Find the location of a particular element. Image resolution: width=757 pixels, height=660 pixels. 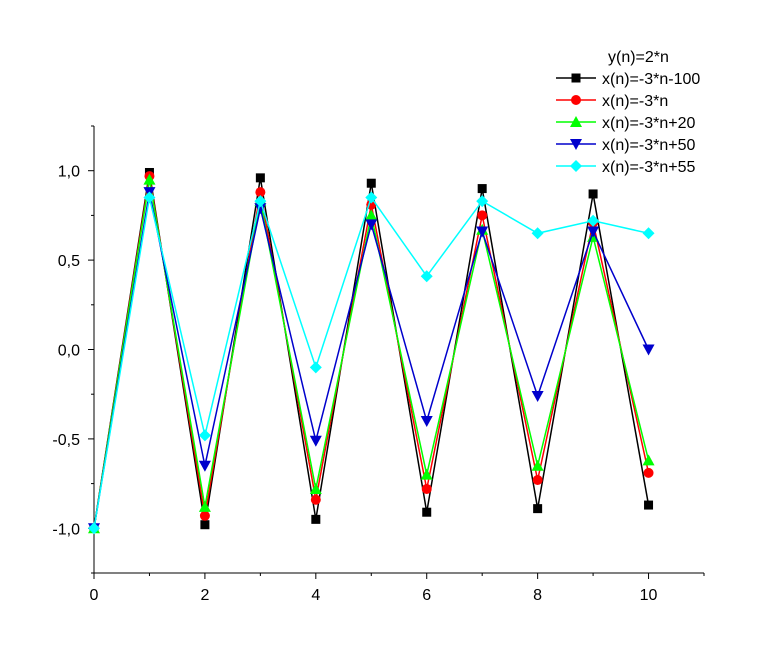

legend-item-4: x(n)=-3*n+50 is located at coordinates (625, 145).